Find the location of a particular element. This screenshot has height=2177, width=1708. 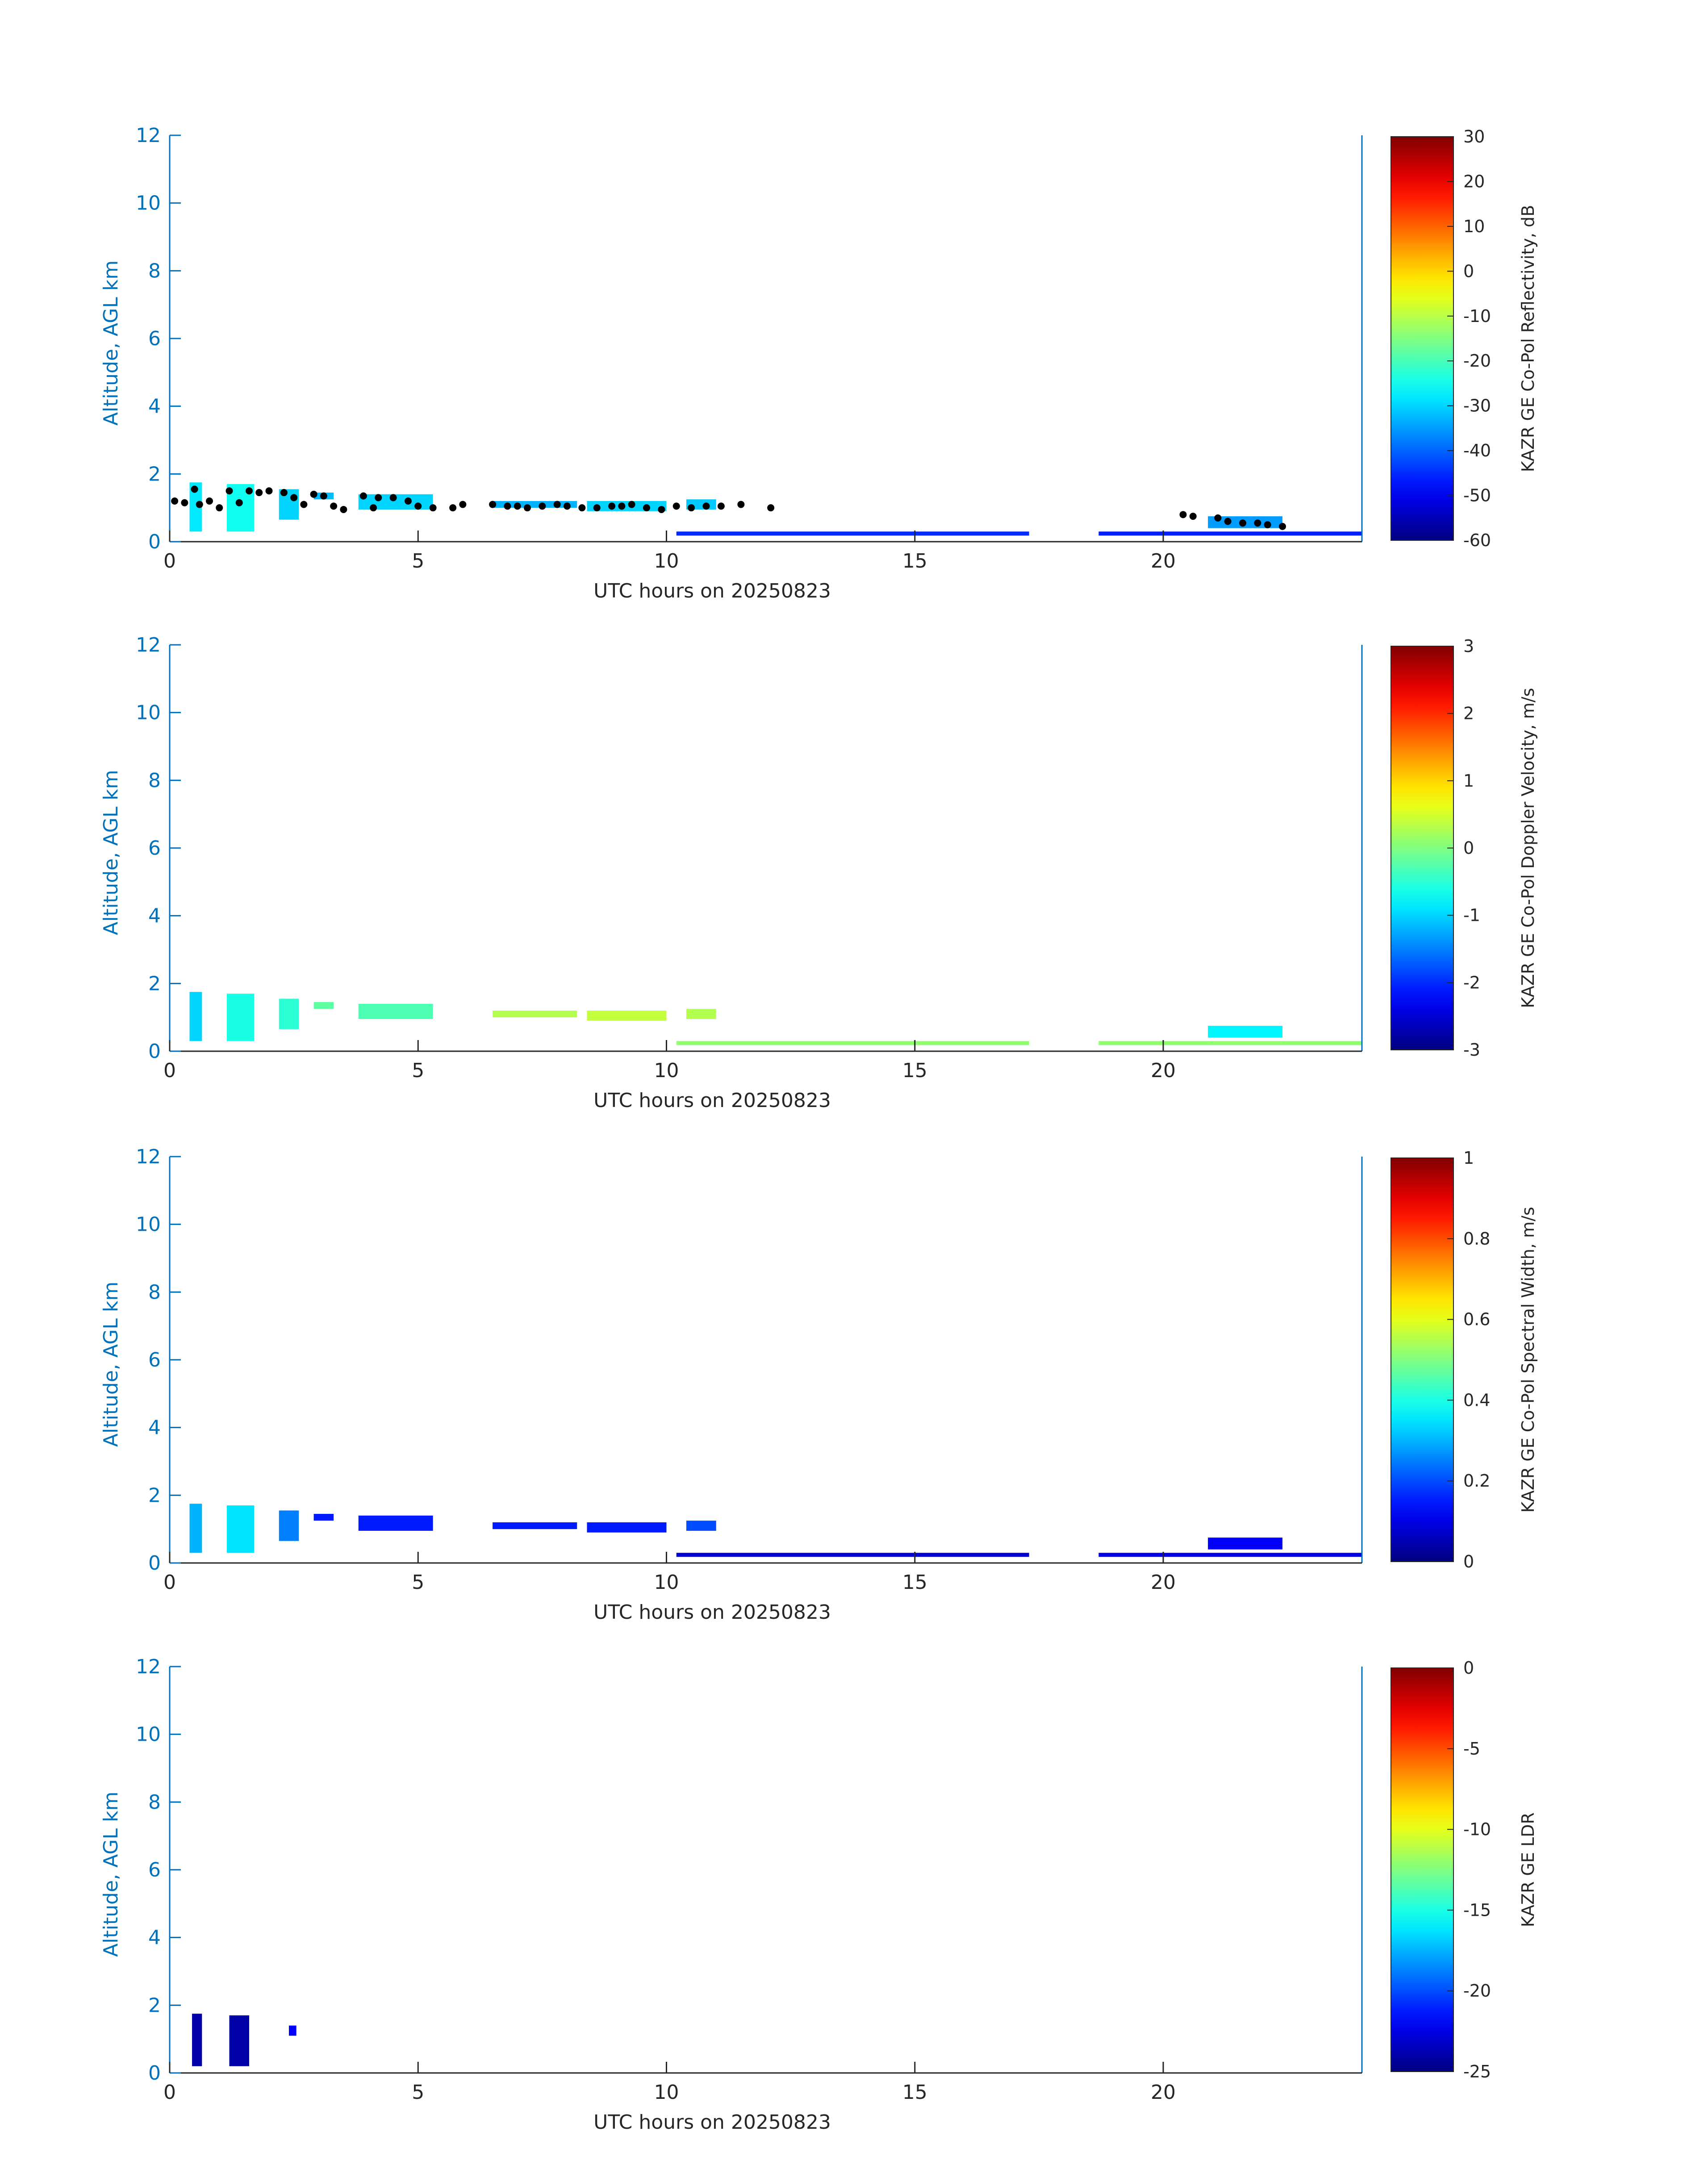

colorbar-tick-label: -5 is located at coordinates (1471, 1749).